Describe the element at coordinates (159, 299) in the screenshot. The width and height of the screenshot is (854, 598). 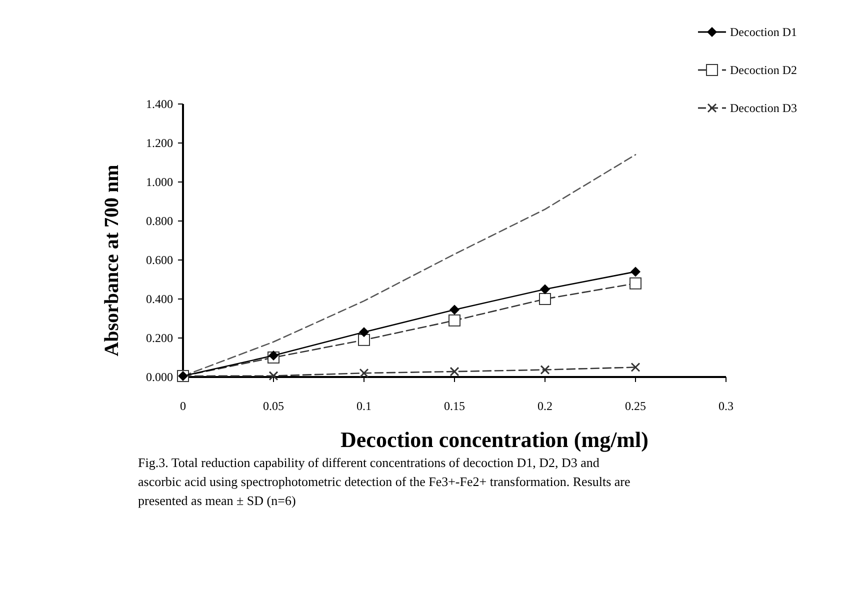
I see `y-tick-label: 0.400` at that location.